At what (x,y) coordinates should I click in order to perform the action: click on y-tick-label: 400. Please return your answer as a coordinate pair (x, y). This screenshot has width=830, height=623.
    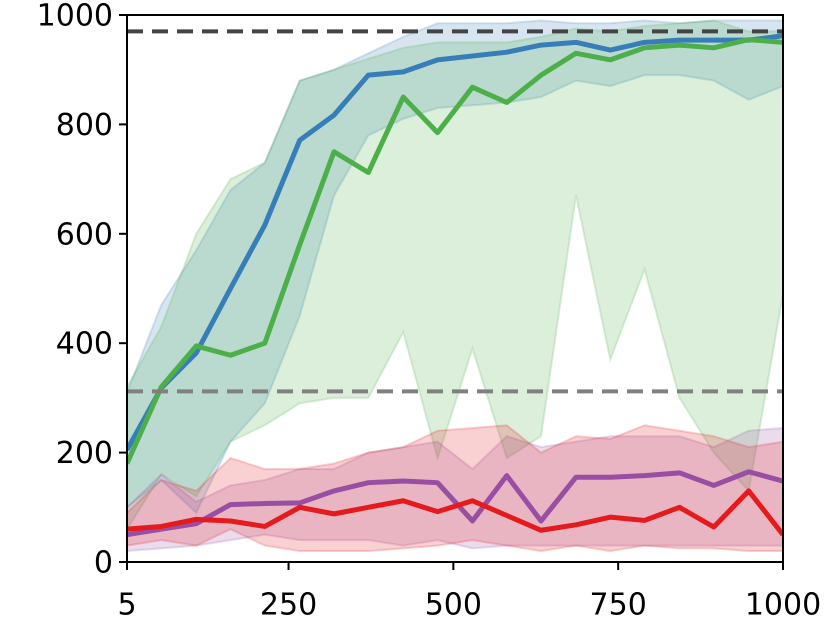
    Looking at the image, I should click on (84, 344).